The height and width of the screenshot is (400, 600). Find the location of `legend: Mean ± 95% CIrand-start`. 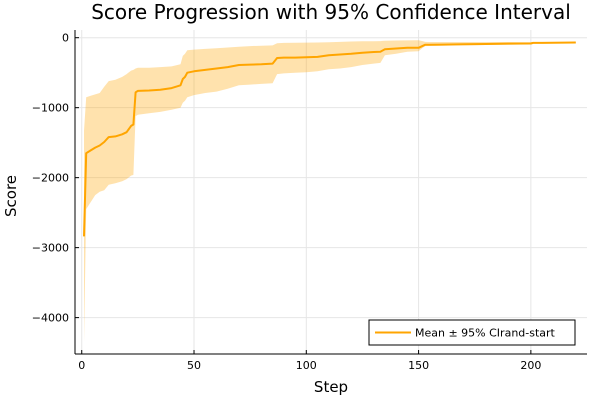

legend: Mean ± 95% CIrand-start is located at coordinates (472, 332).